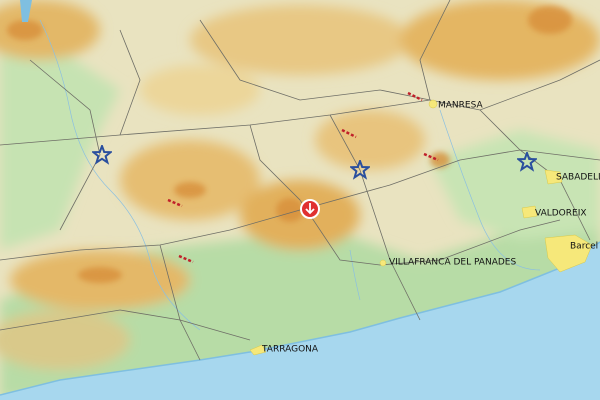 The image size is (600, 400). I want to click on place-label: SABADELL, so click(578, 178).